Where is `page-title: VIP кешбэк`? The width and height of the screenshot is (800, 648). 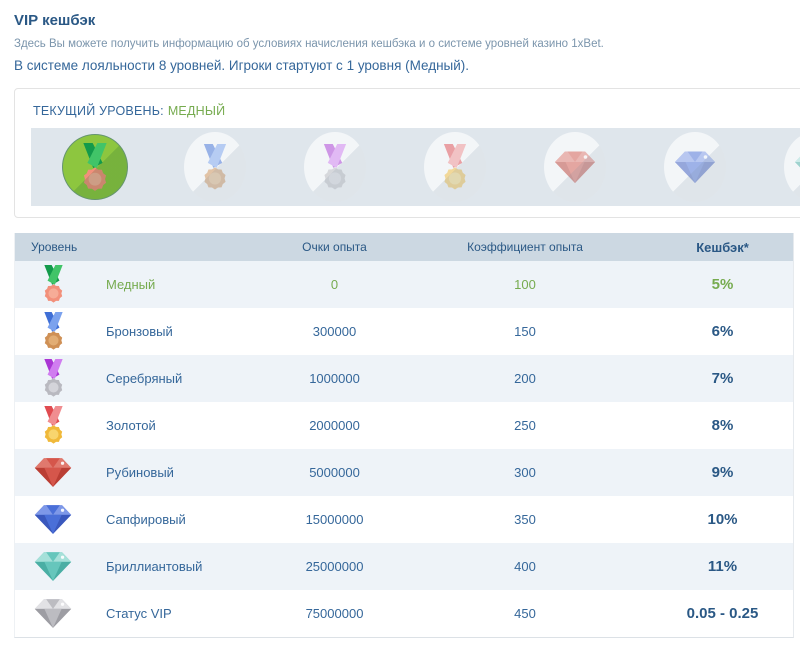
page-title: VIP кешбэк is located at coordinates (55, 20).